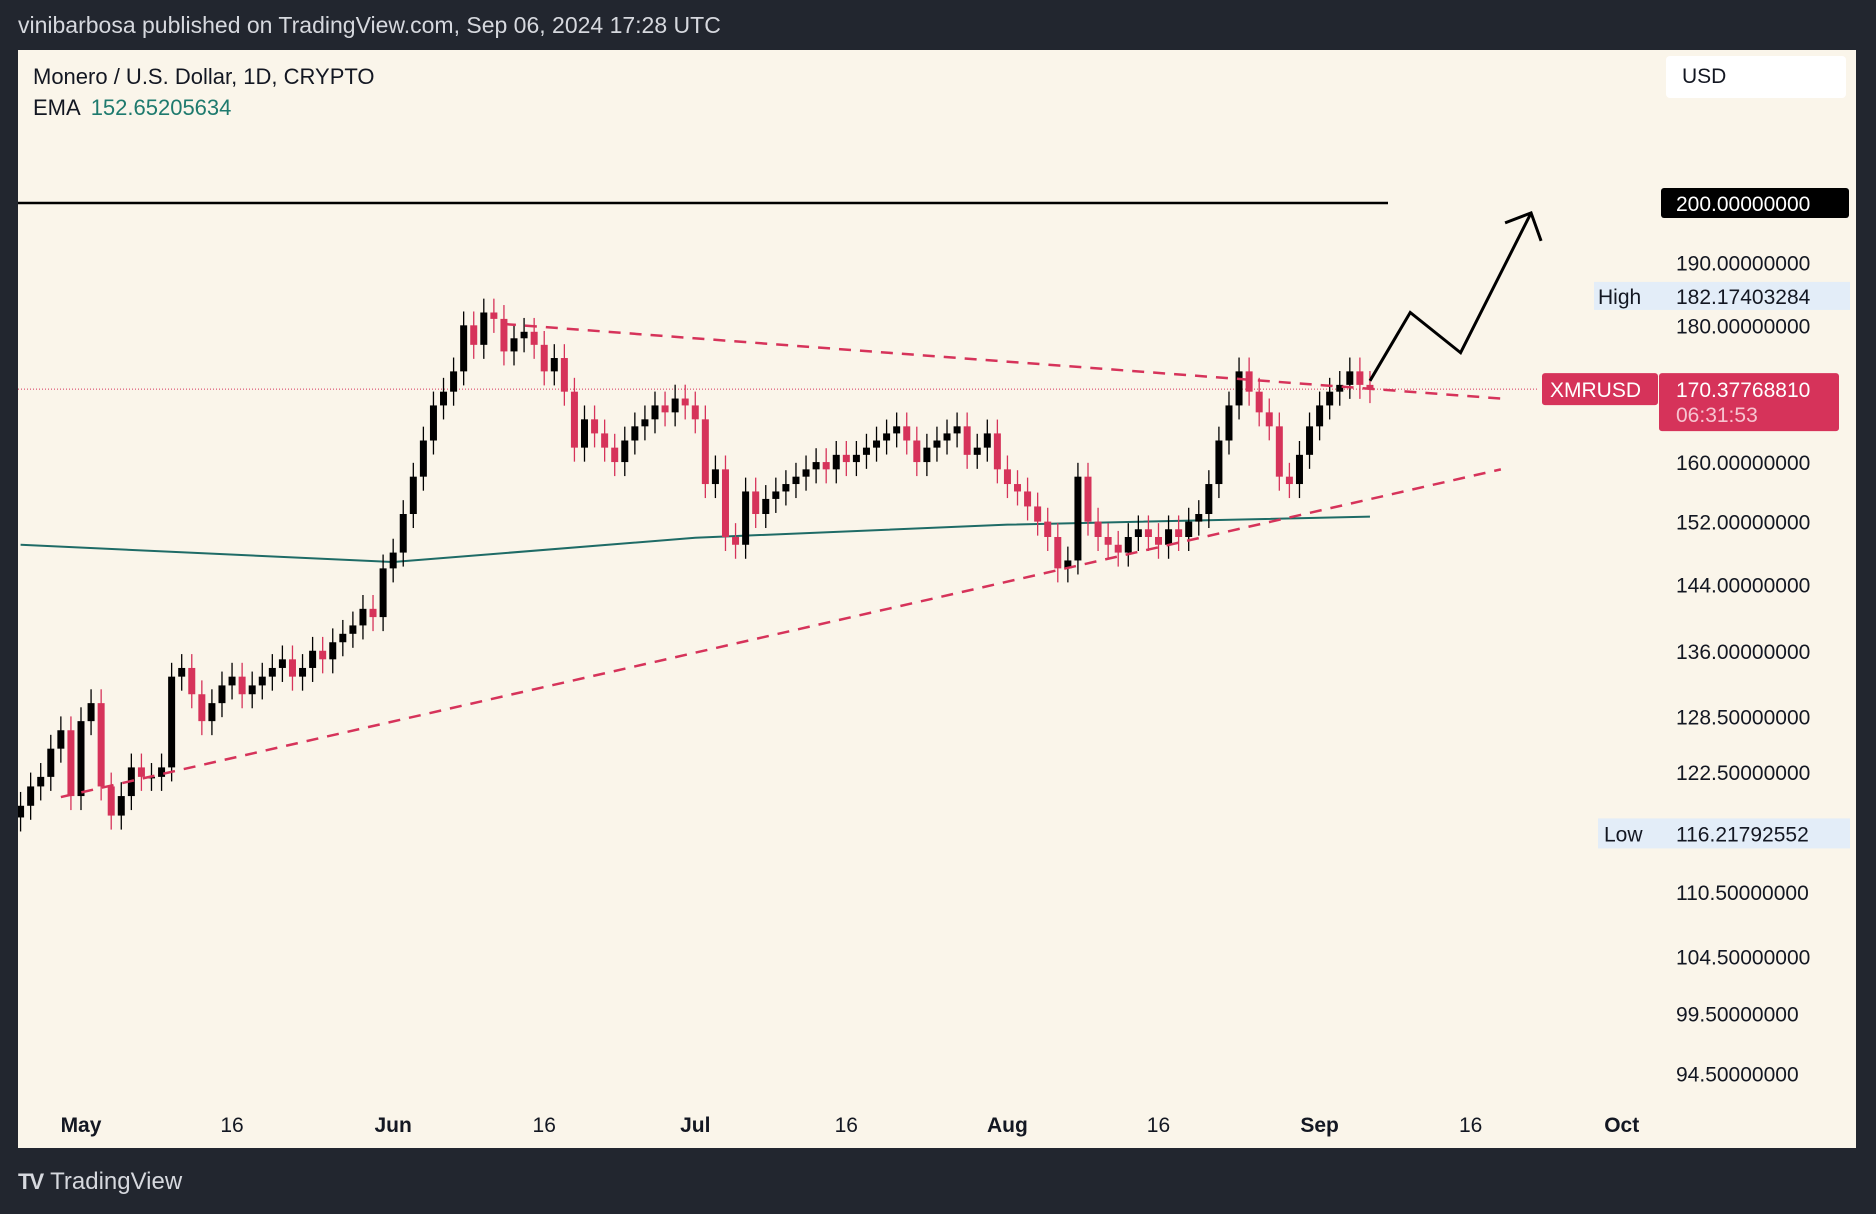 Image resolution: width=1876 pixels, height=1214 pixels. I want to click on last-price-badge-bg, so click(1749, 402).